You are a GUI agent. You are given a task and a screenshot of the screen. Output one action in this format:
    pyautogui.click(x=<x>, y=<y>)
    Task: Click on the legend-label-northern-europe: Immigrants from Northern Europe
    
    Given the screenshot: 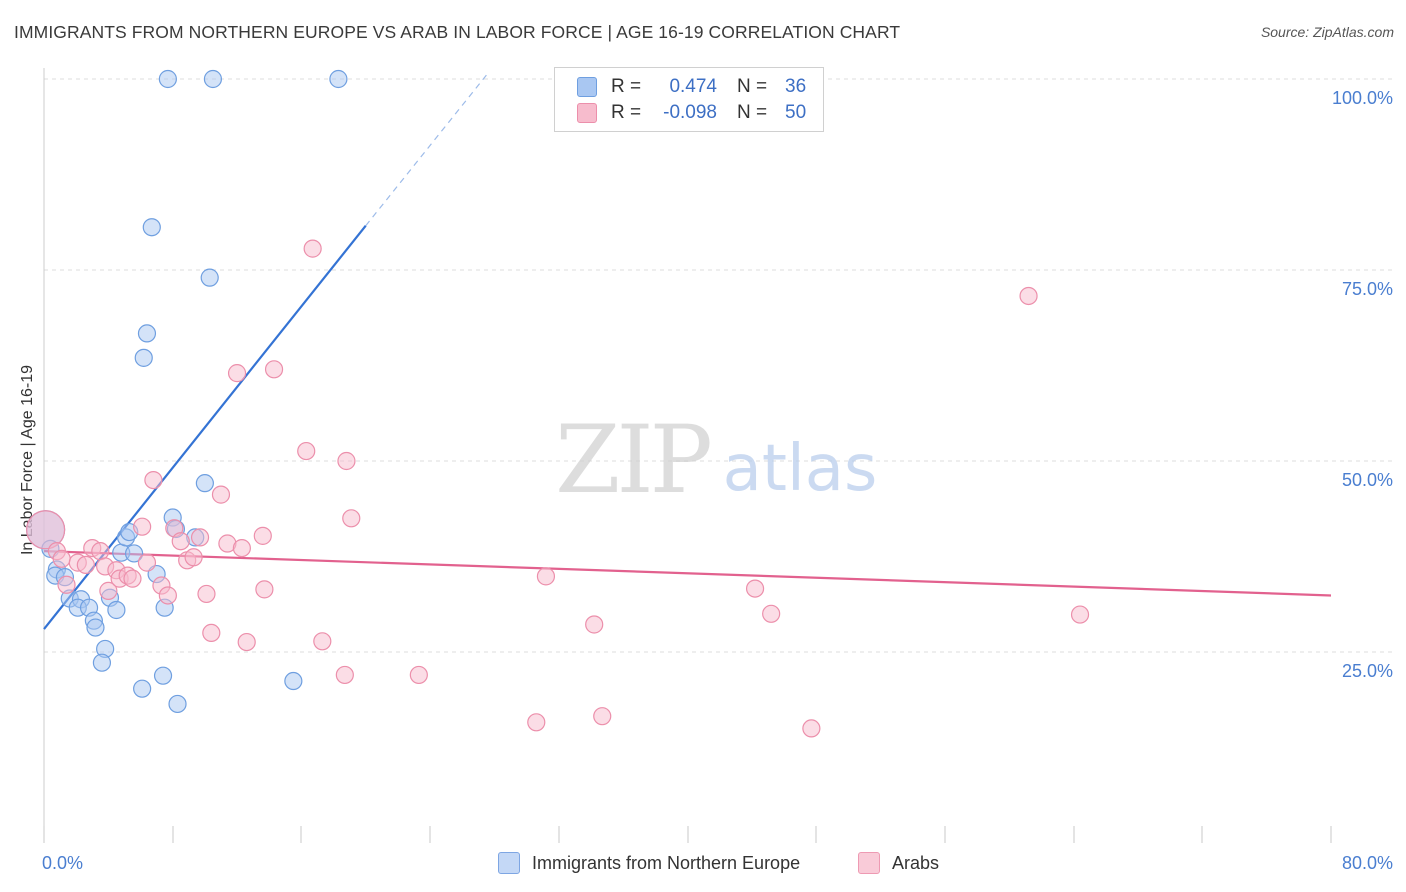 What is the action you would take?
    pyautogui.click(x=666, y=862)
    